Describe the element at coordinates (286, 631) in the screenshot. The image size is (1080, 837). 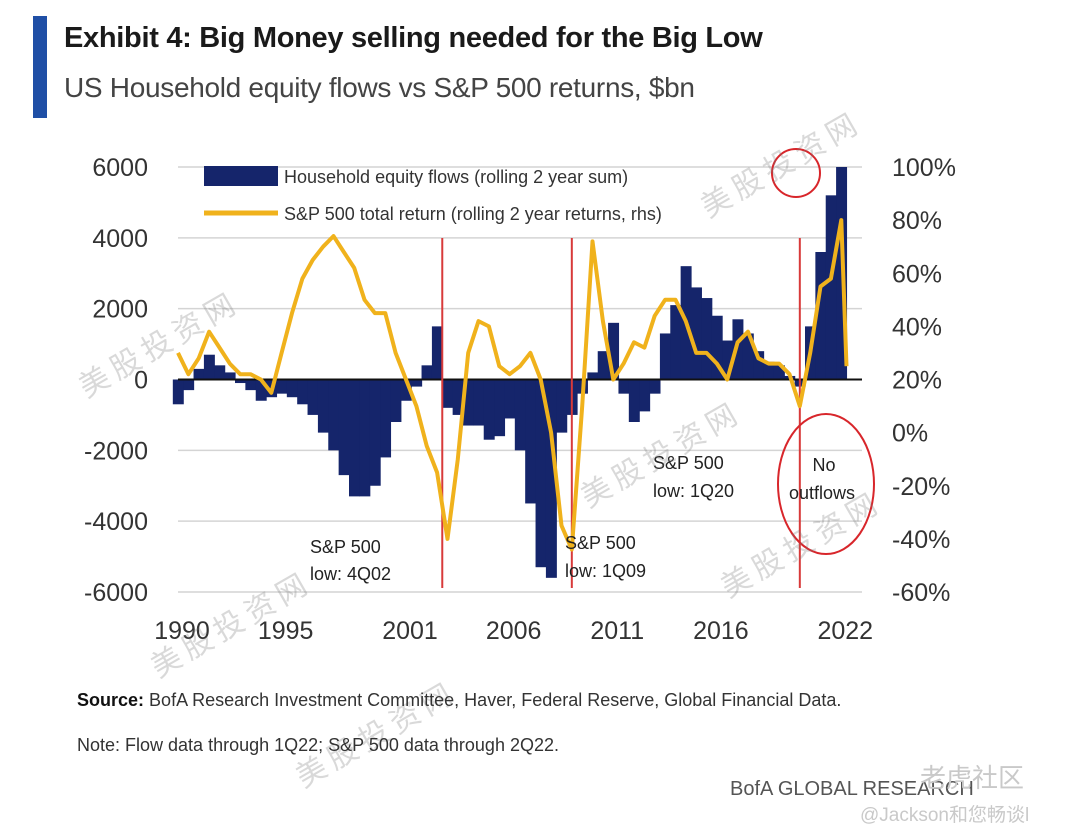
I see `x-tick-label: 1995` at that location.